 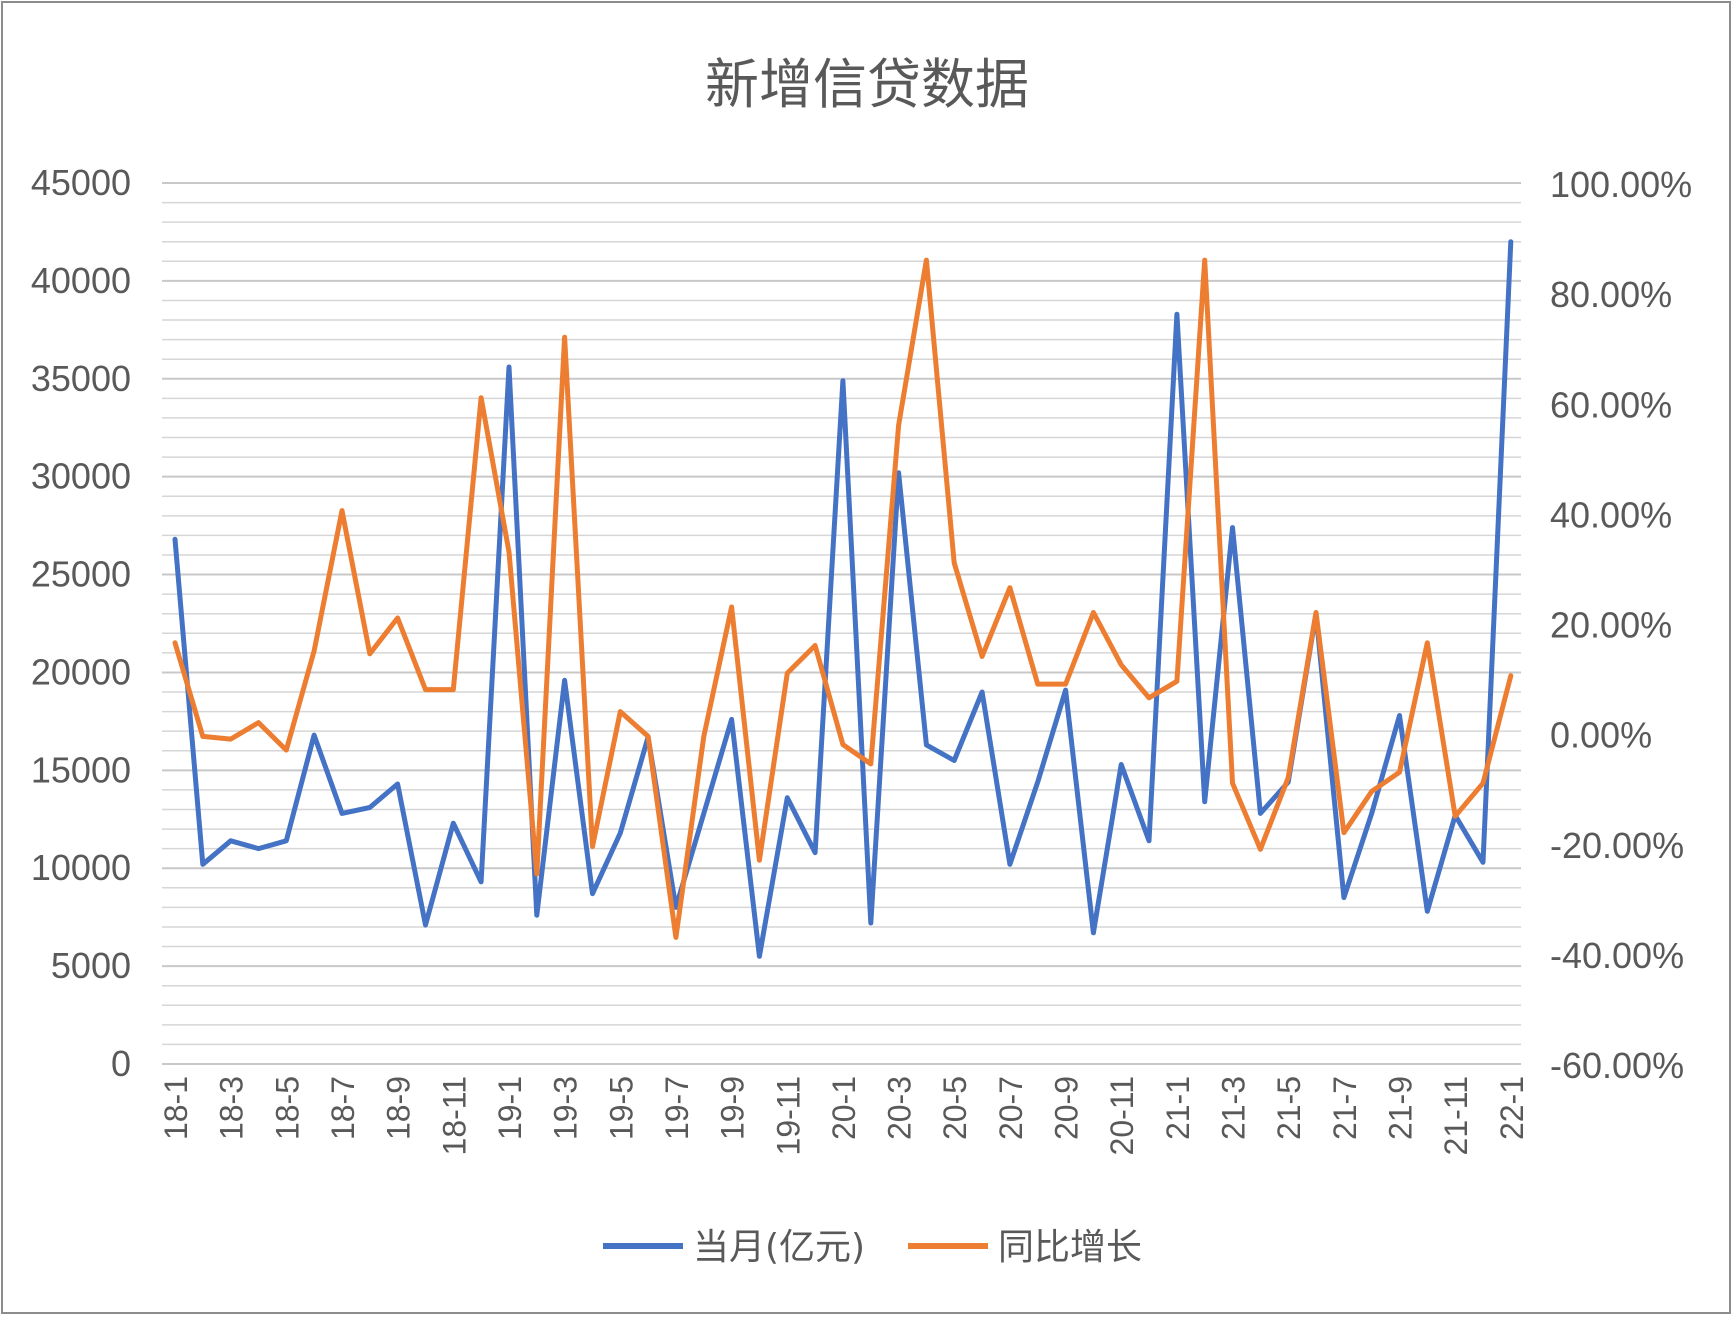 I want to click on y-left-tick-label: 5000, so click(x=91, y=965).